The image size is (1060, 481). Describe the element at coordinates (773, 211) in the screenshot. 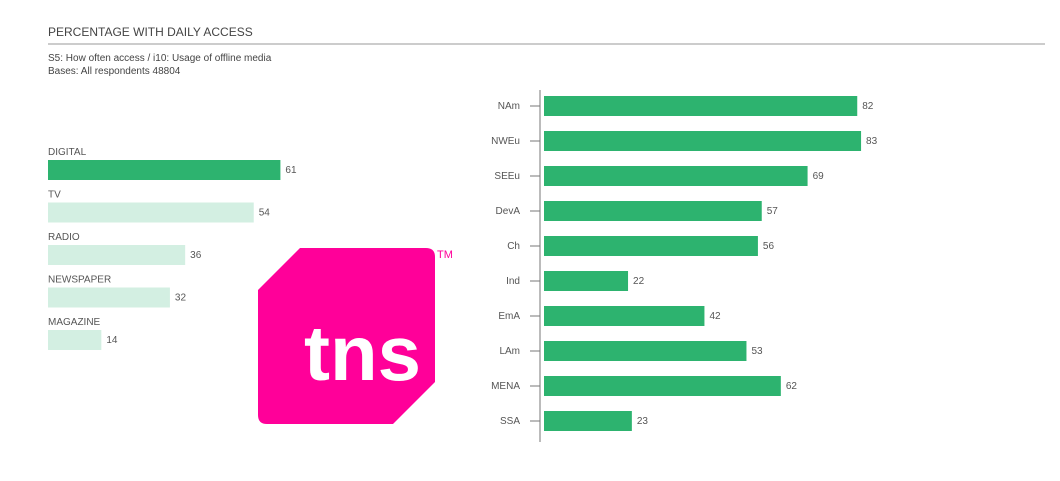

I see `value-label: 57` at that location.